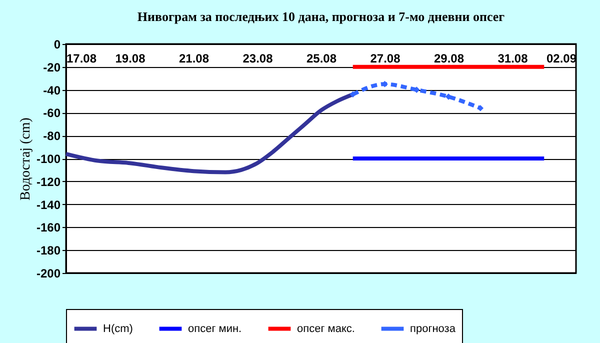  Describe the element at coordinates (52, 136) in the screenshot. I see `y-tick-label: -80` at that location.